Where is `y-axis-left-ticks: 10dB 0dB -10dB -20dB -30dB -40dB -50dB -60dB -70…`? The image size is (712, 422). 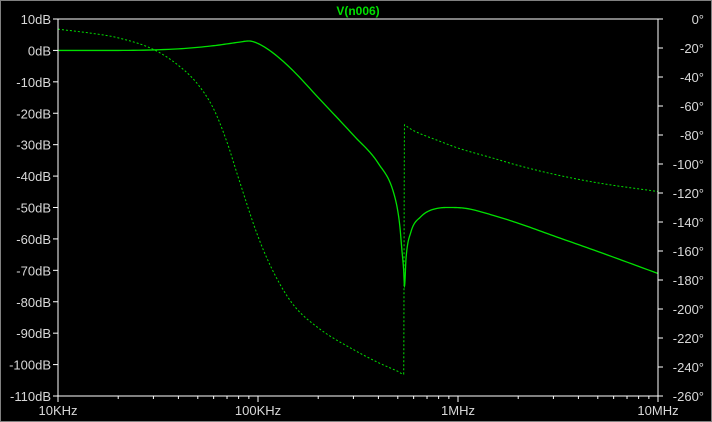
y-axis-left-ticks: 10dB 0dB -10dB -20dB -30dB -40dB -50dB -60dB -70… is located at coordinates (33, 208).